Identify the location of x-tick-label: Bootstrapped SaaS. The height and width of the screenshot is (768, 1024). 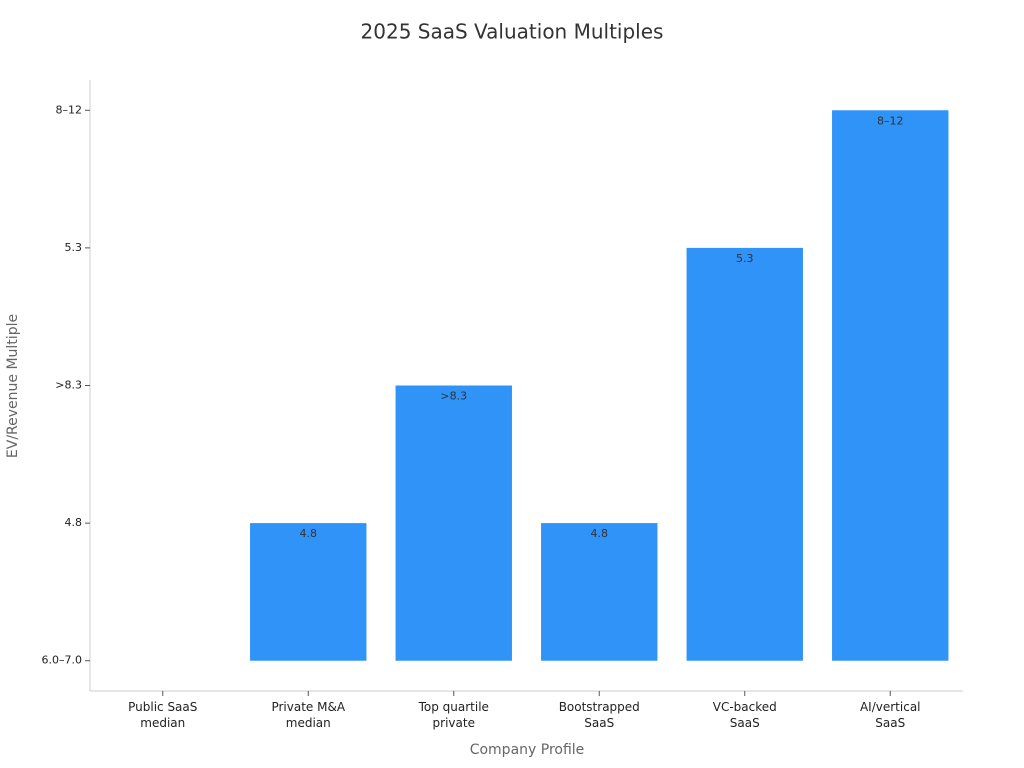
(599, 715).